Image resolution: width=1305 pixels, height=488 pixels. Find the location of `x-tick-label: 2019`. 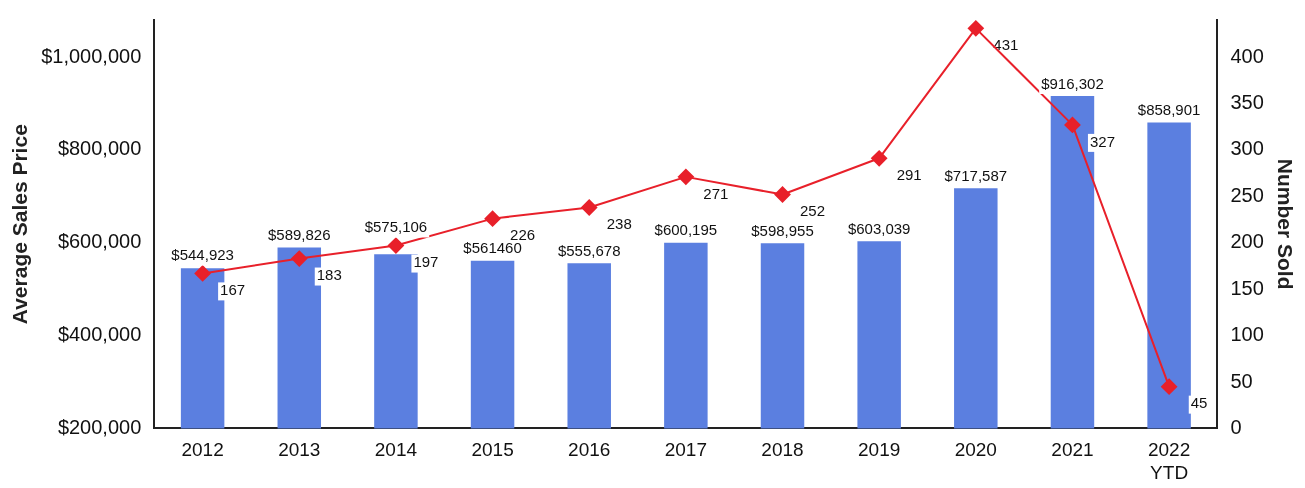

x-tick-label: 2019 is located at coordinates (879, 450).